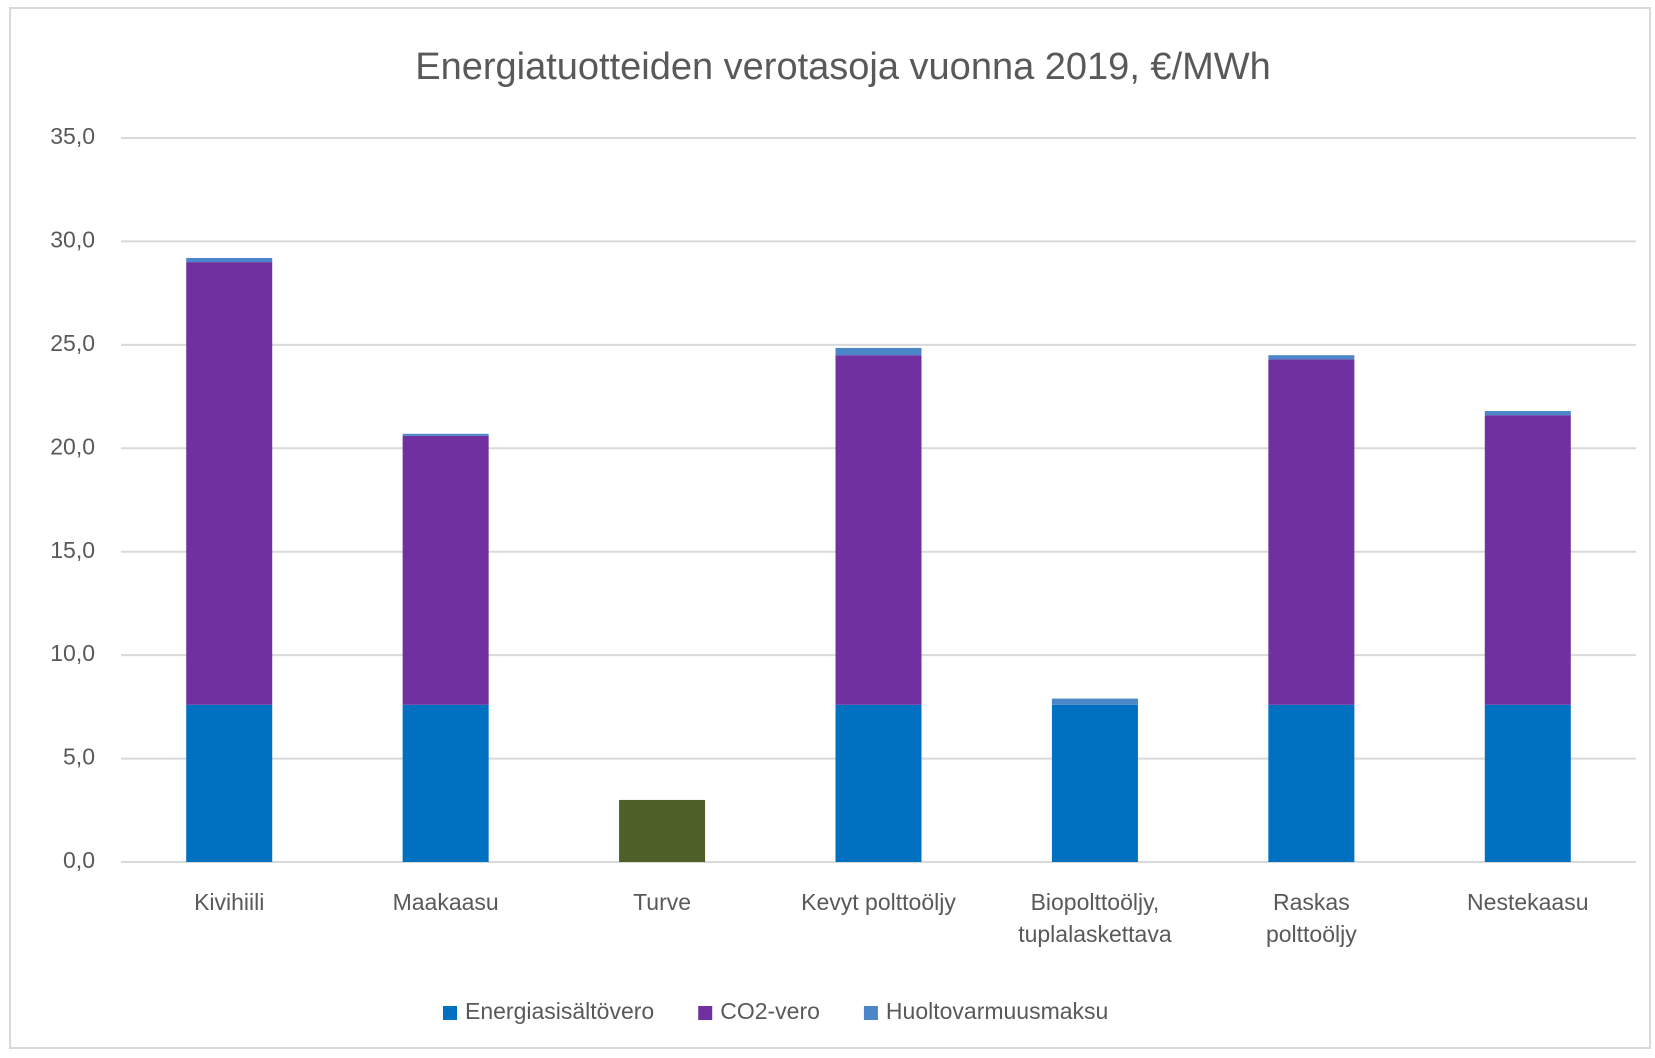 Image resolution: width=1655 pixels, height=1058 pixels. I want to click on x-tick-label: Turve, so click(662, 902).